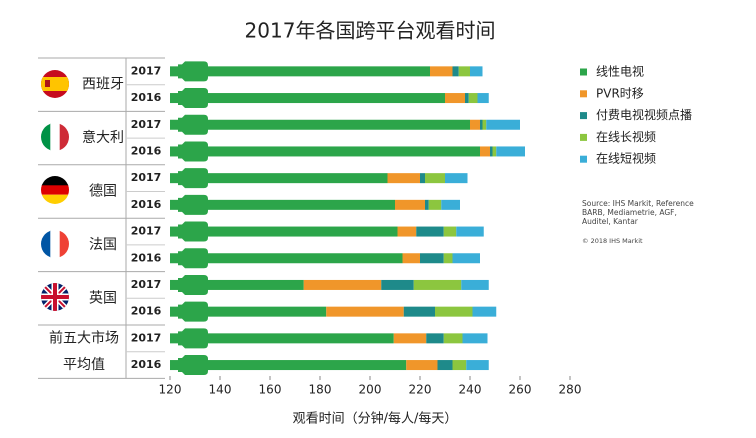 The height and width of the screenshot is (438, 756). Describe the element at coordinates (103, 245) in the screenshot. I see `group-label: 法国` at that location.